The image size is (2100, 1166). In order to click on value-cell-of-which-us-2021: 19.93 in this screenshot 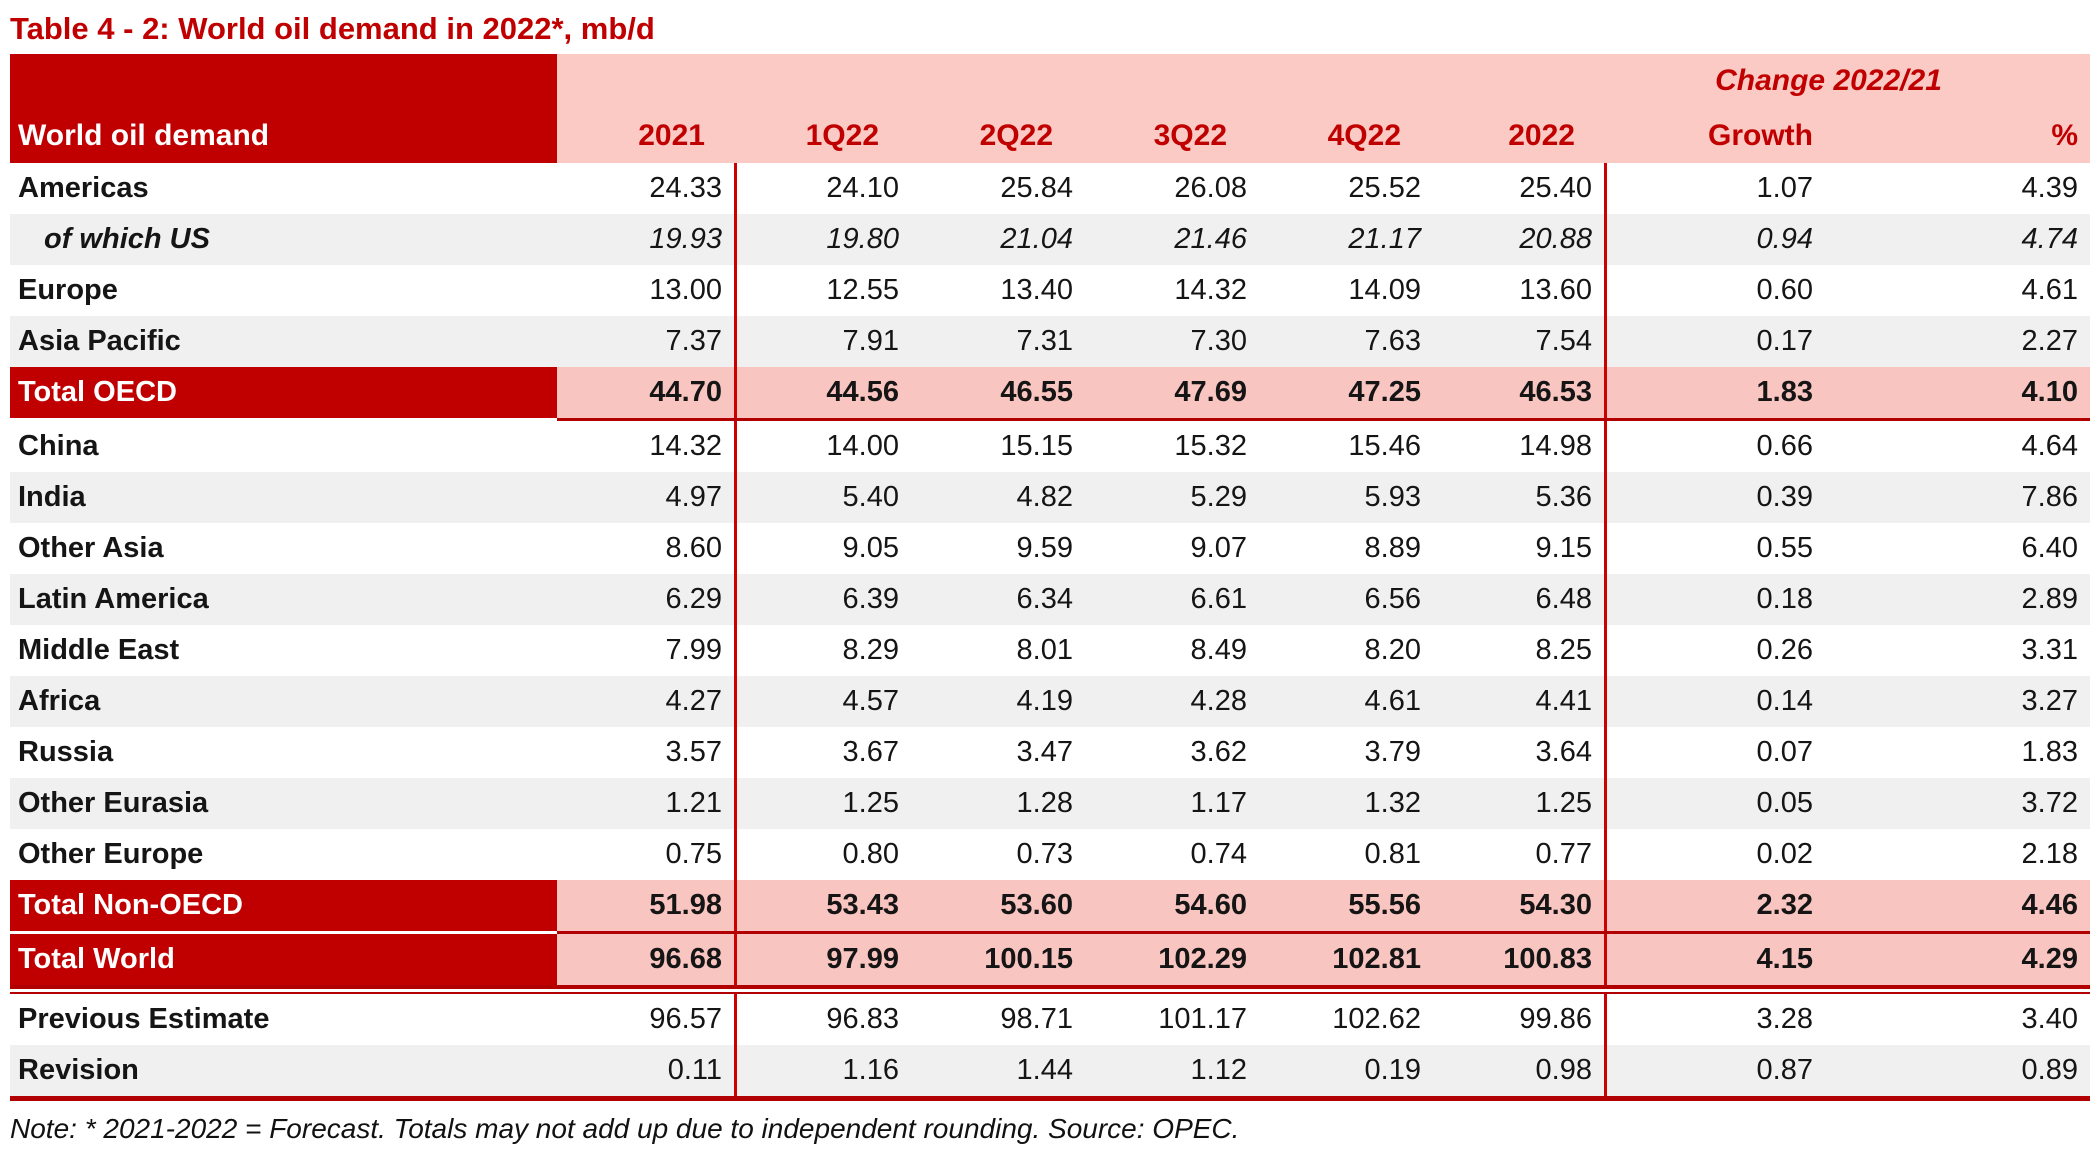, I will do `click(647, 239)`.